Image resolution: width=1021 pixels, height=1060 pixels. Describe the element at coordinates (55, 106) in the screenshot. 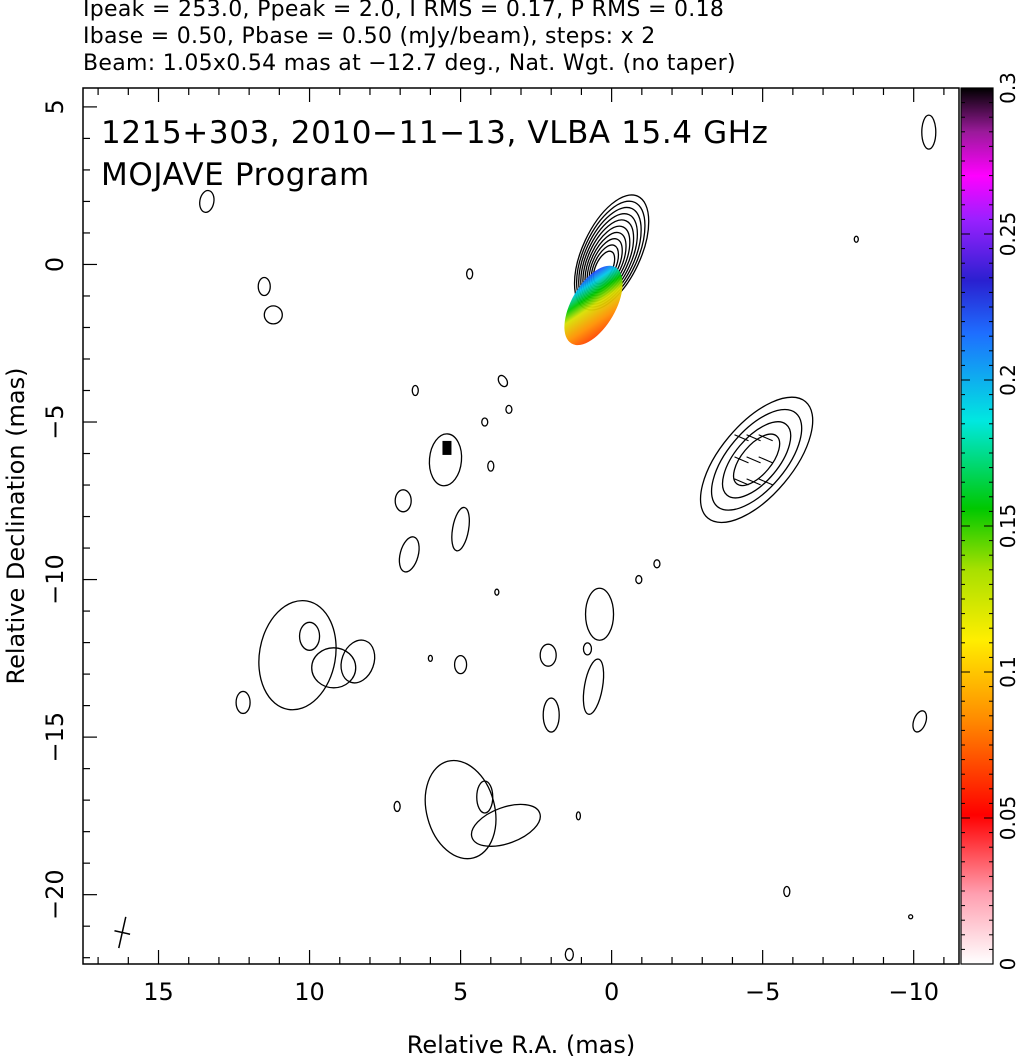

I see `y-tick-label: 5` at that location.